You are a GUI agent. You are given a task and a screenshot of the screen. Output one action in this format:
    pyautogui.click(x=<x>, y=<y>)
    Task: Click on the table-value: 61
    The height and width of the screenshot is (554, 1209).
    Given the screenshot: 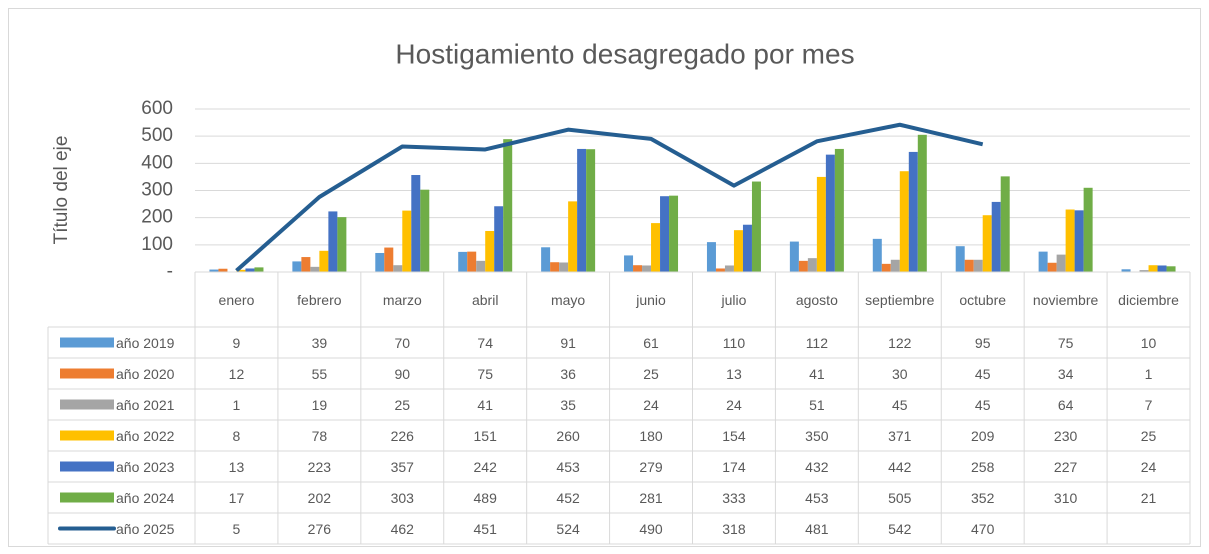 What is the action you would take?
    pyautogui.click(x=651, y=342)
    